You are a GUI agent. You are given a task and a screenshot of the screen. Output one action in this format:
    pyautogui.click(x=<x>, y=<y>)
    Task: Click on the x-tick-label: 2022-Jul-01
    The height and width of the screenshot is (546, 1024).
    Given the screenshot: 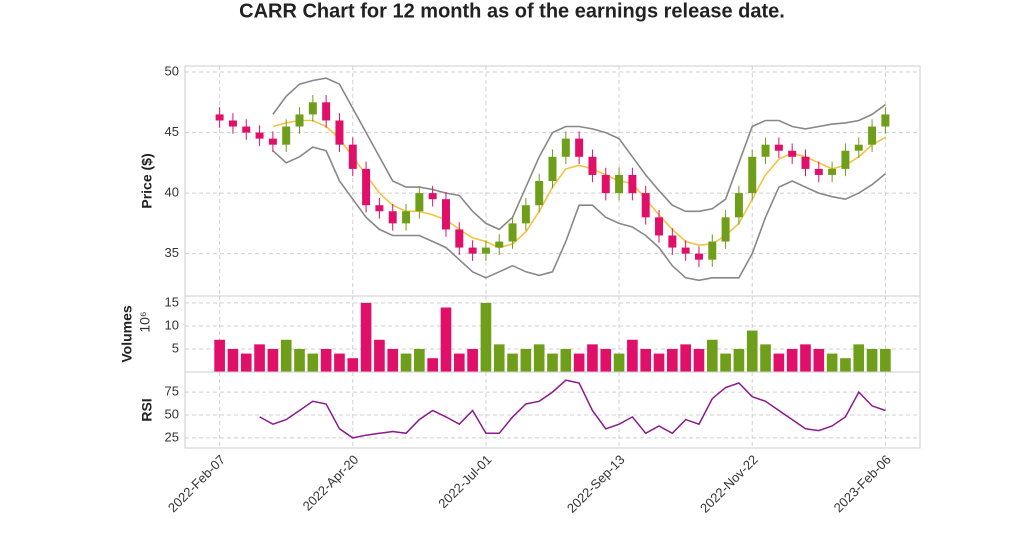 What is the action you would take?
    pyautogui.click(x=464, y=481)
    